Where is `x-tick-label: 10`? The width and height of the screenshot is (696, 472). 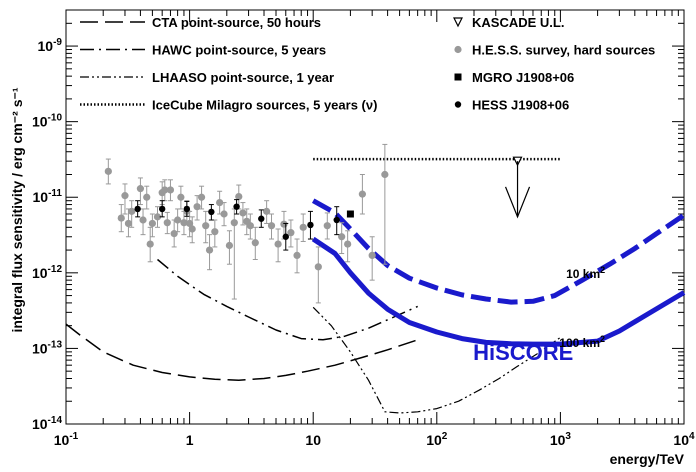
x-tick-label: 10 is located at coordinates (313, 440).